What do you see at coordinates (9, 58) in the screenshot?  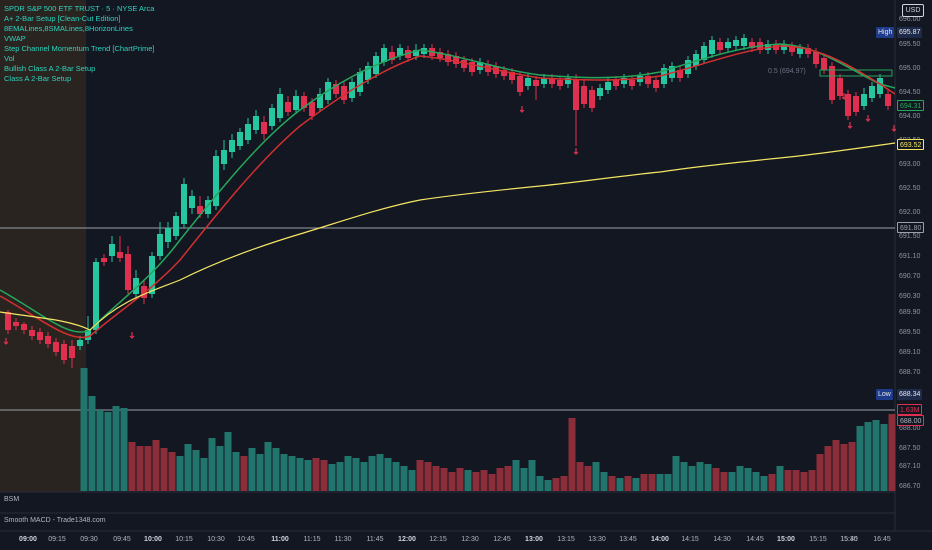 I see `legend-item-vol: Vol` at bounding box center [9, 58].